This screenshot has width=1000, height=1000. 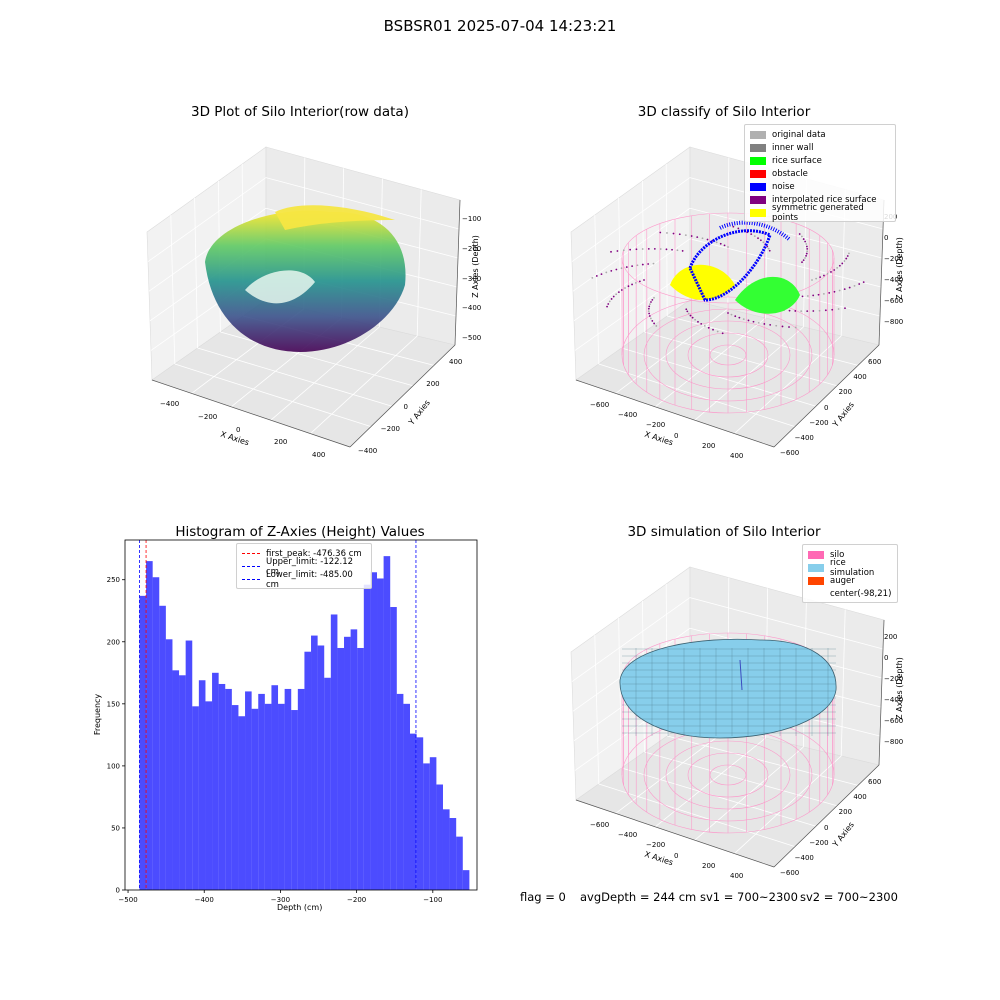 I want to click on classify-x-tick-label: 0, so click(x=676, y=435).